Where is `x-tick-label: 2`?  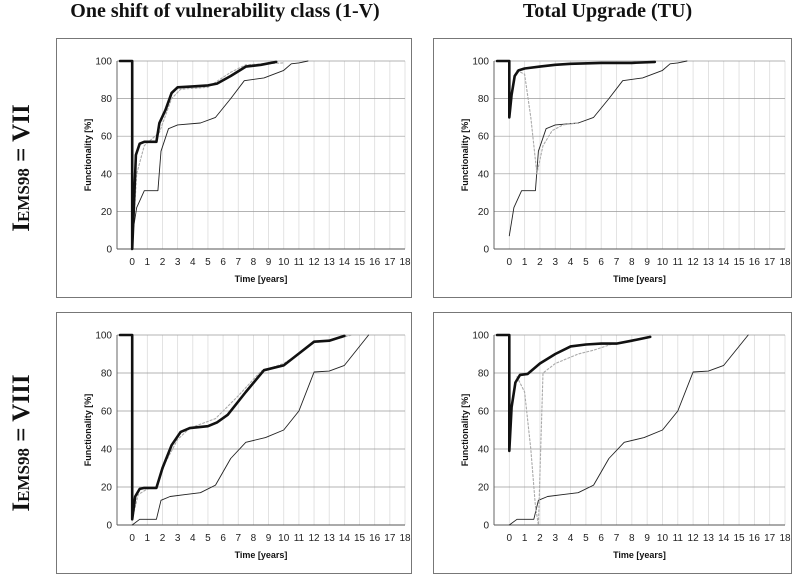
x-tick-label: 2 is located at coordinates (540, 262).